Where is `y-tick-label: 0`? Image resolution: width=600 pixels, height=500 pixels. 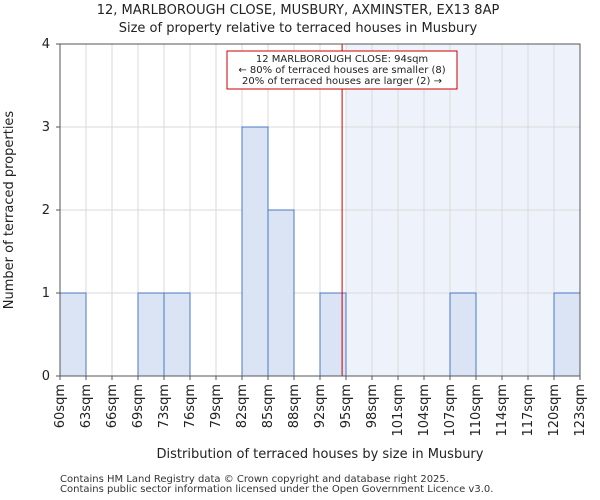
y-tick-label: 0 is located at coordinates (46, 376).